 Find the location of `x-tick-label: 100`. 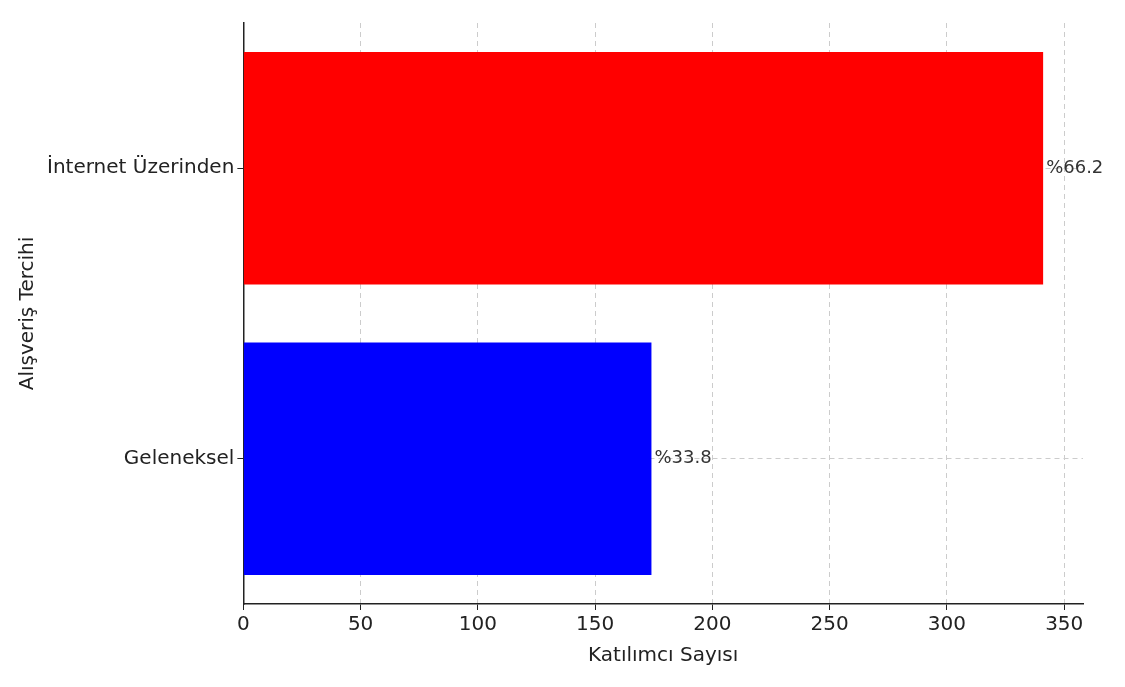

x-tick-label: 100 is located at coordinates (477, 623).